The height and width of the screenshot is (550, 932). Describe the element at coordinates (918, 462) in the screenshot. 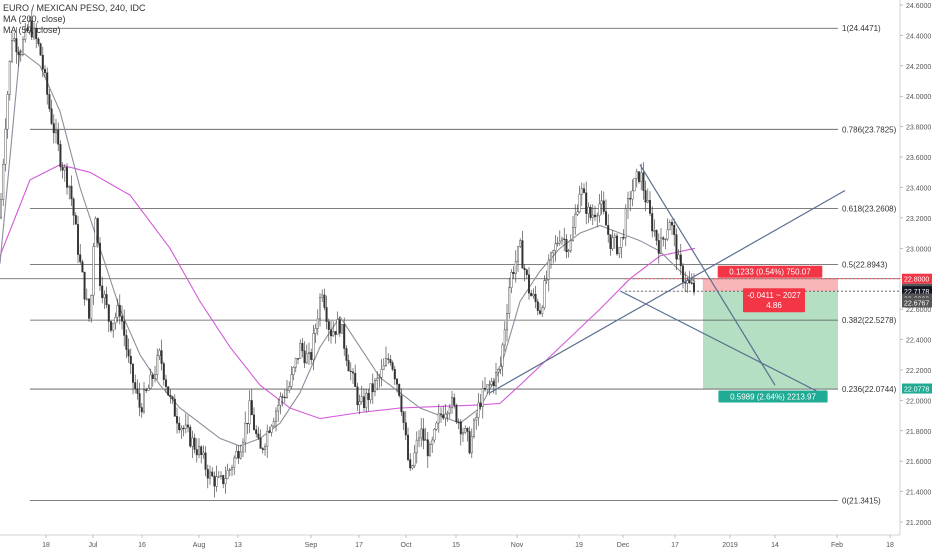

I see `y-tick-label: 21.6000` at that location.